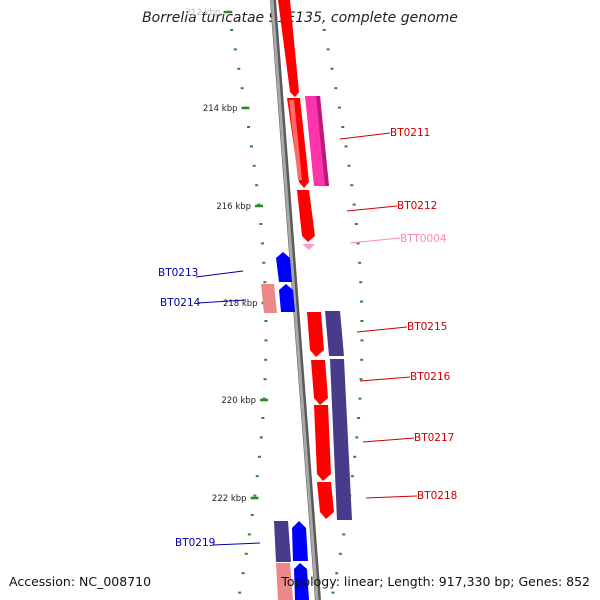 The image size is (600, 600). What do you see at coordinates (295, 140) in the screenshot?
I see `gene-bt0211-highlight` at bounding box center [295, 140].